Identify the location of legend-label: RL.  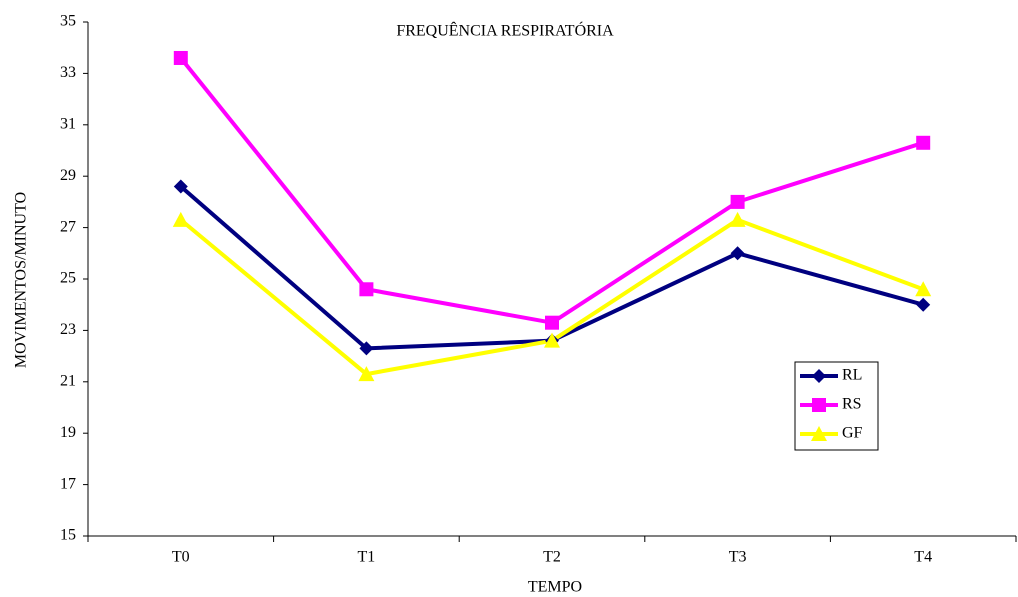
(852, 375).